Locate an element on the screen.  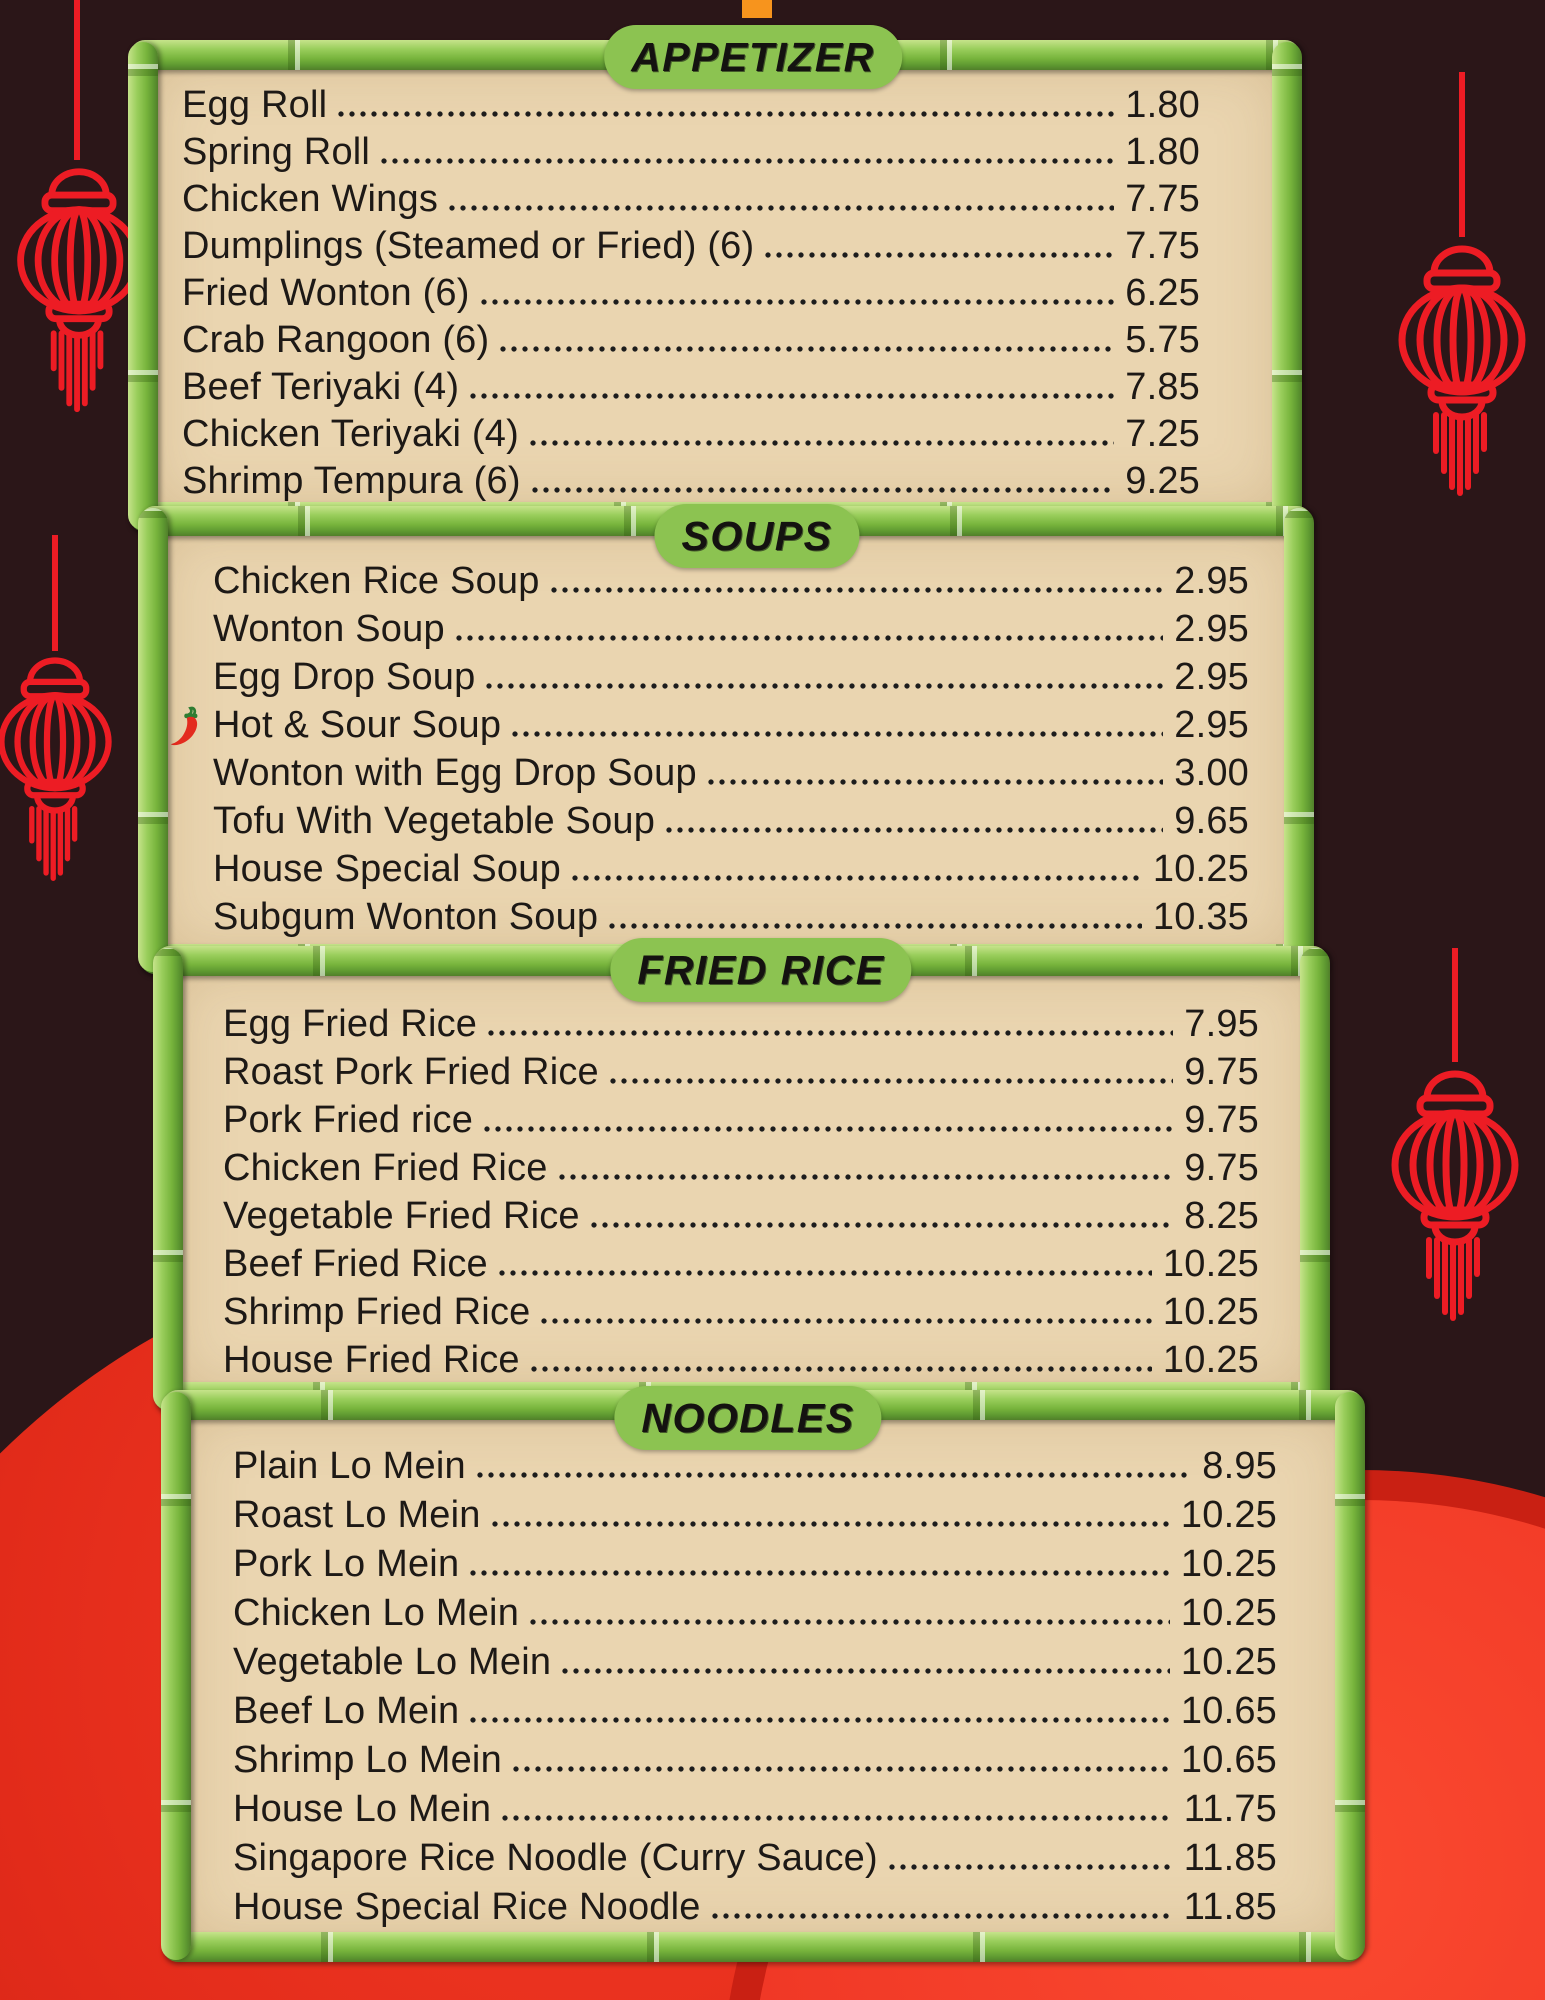
item-name: Pork Lo Mein is located at coordinates (346, 1564).